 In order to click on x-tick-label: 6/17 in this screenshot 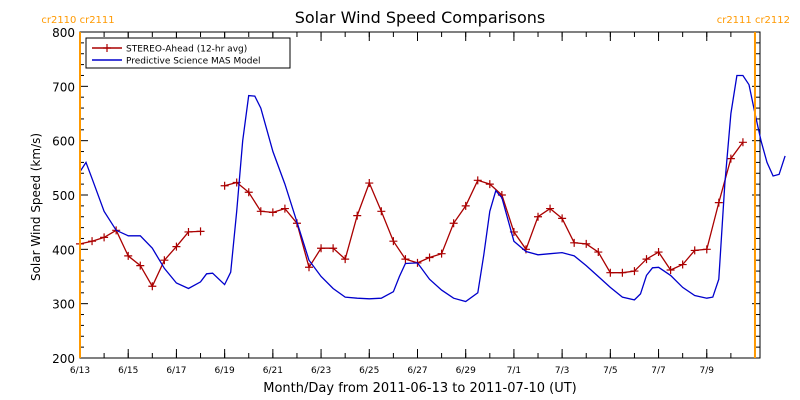, I will do `click(176, 371)`.